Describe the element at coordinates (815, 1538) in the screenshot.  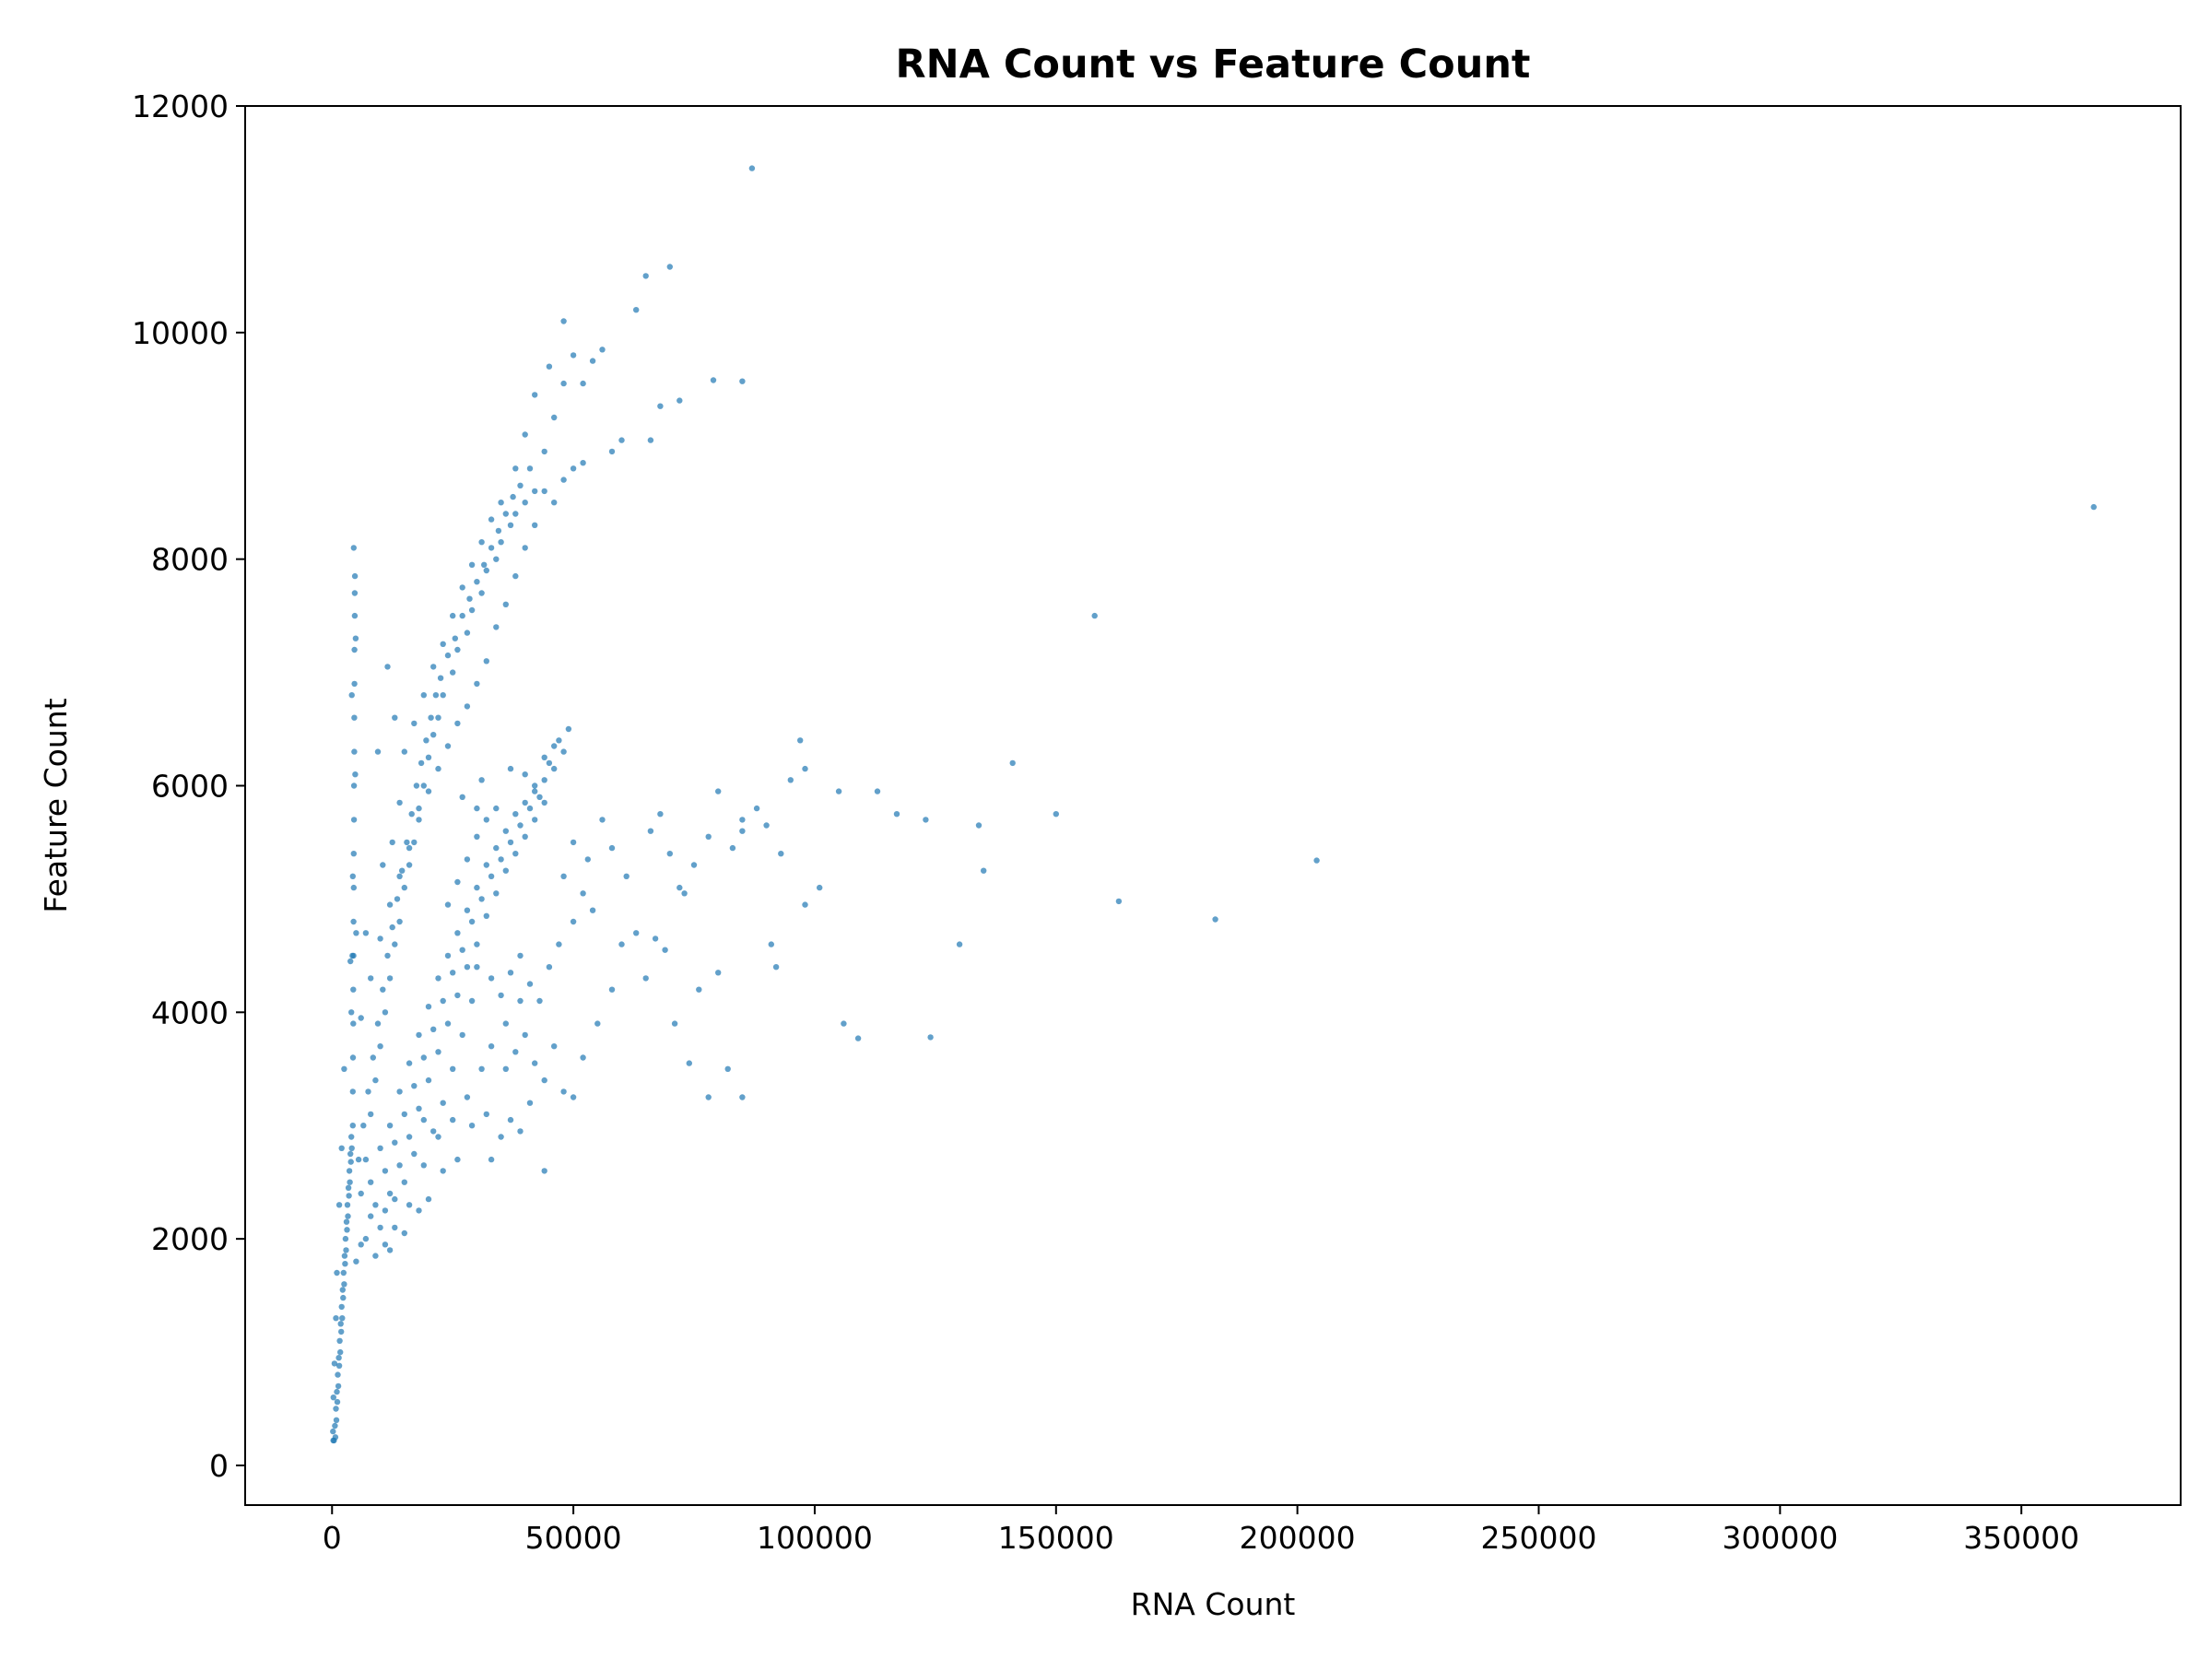
I see `x-tick-label: 100000` at that location.